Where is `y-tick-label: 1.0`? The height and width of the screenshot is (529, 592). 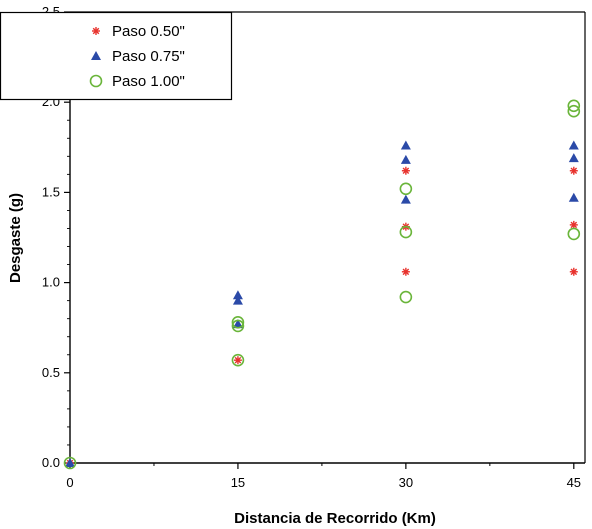 y-tick-label: 1.0 is located at coordinates (51, 282).